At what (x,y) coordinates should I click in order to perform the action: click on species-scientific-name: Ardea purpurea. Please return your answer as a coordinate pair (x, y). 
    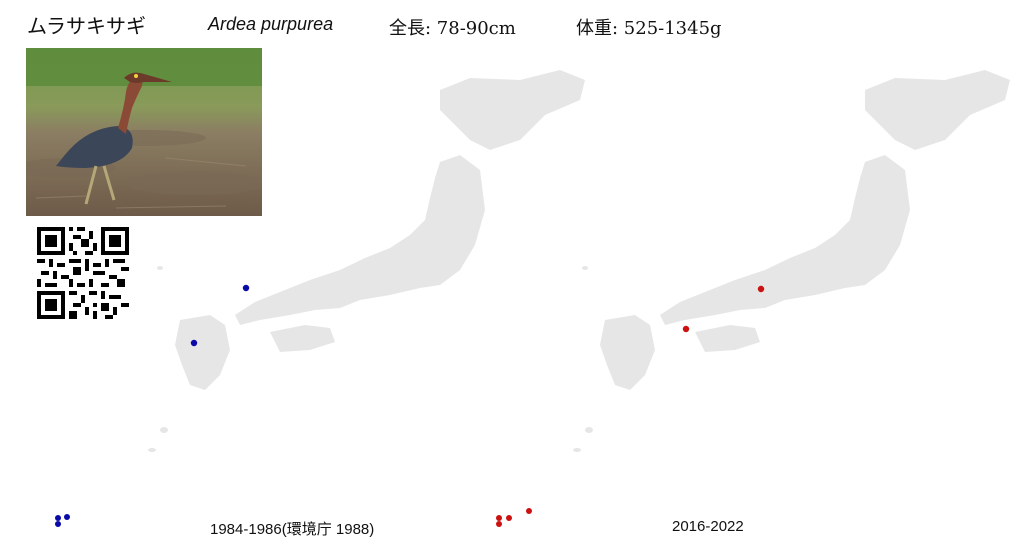
    Looking at the image, I should click on (271, 24).